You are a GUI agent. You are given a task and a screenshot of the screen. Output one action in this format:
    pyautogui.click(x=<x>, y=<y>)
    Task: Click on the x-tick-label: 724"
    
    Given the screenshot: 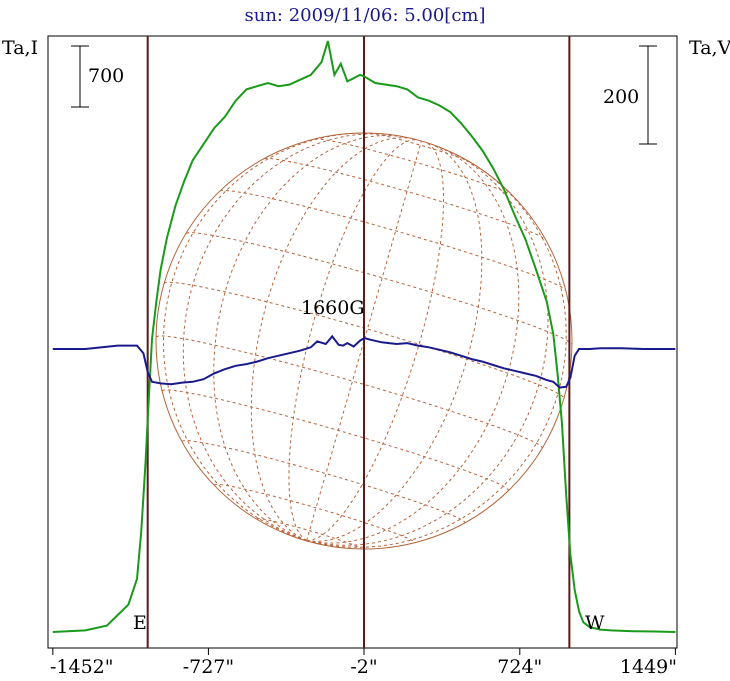 What is the action you would take?
    pyautogui.click(x=519, y=667)
    